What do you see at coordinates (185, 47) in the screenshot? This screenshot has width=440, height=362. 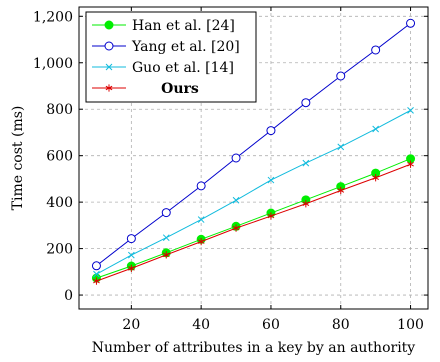 I see `legend-label: Yang et al. [20]` at bounding box center [185, 47].